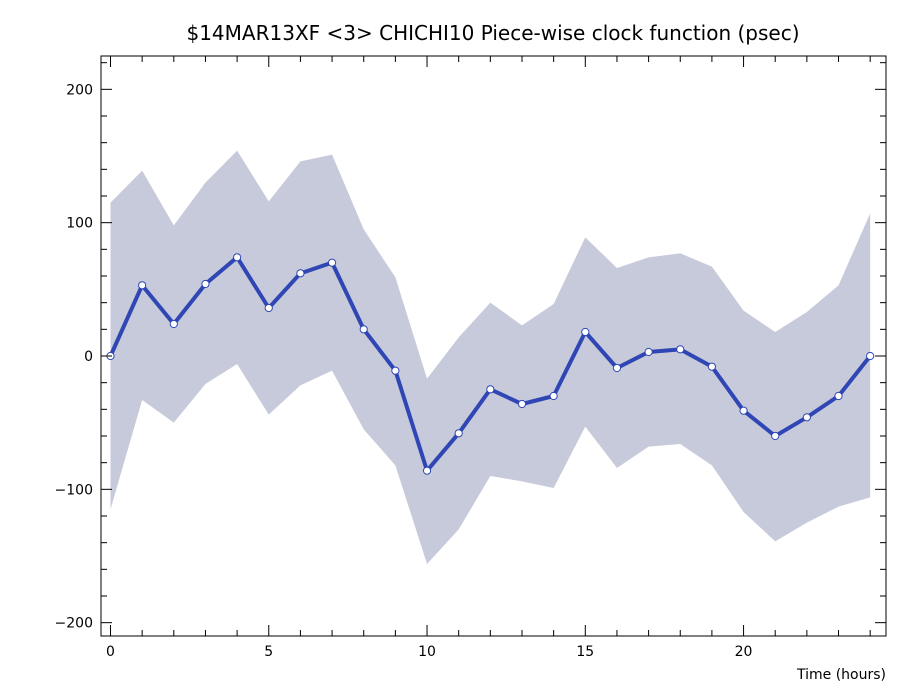 This screenshot has width=905, height=687. What do you see at coordinates (74, 624) in the screenshot?
I see `y-tick-label: −200` at bounding box center [74, 624].